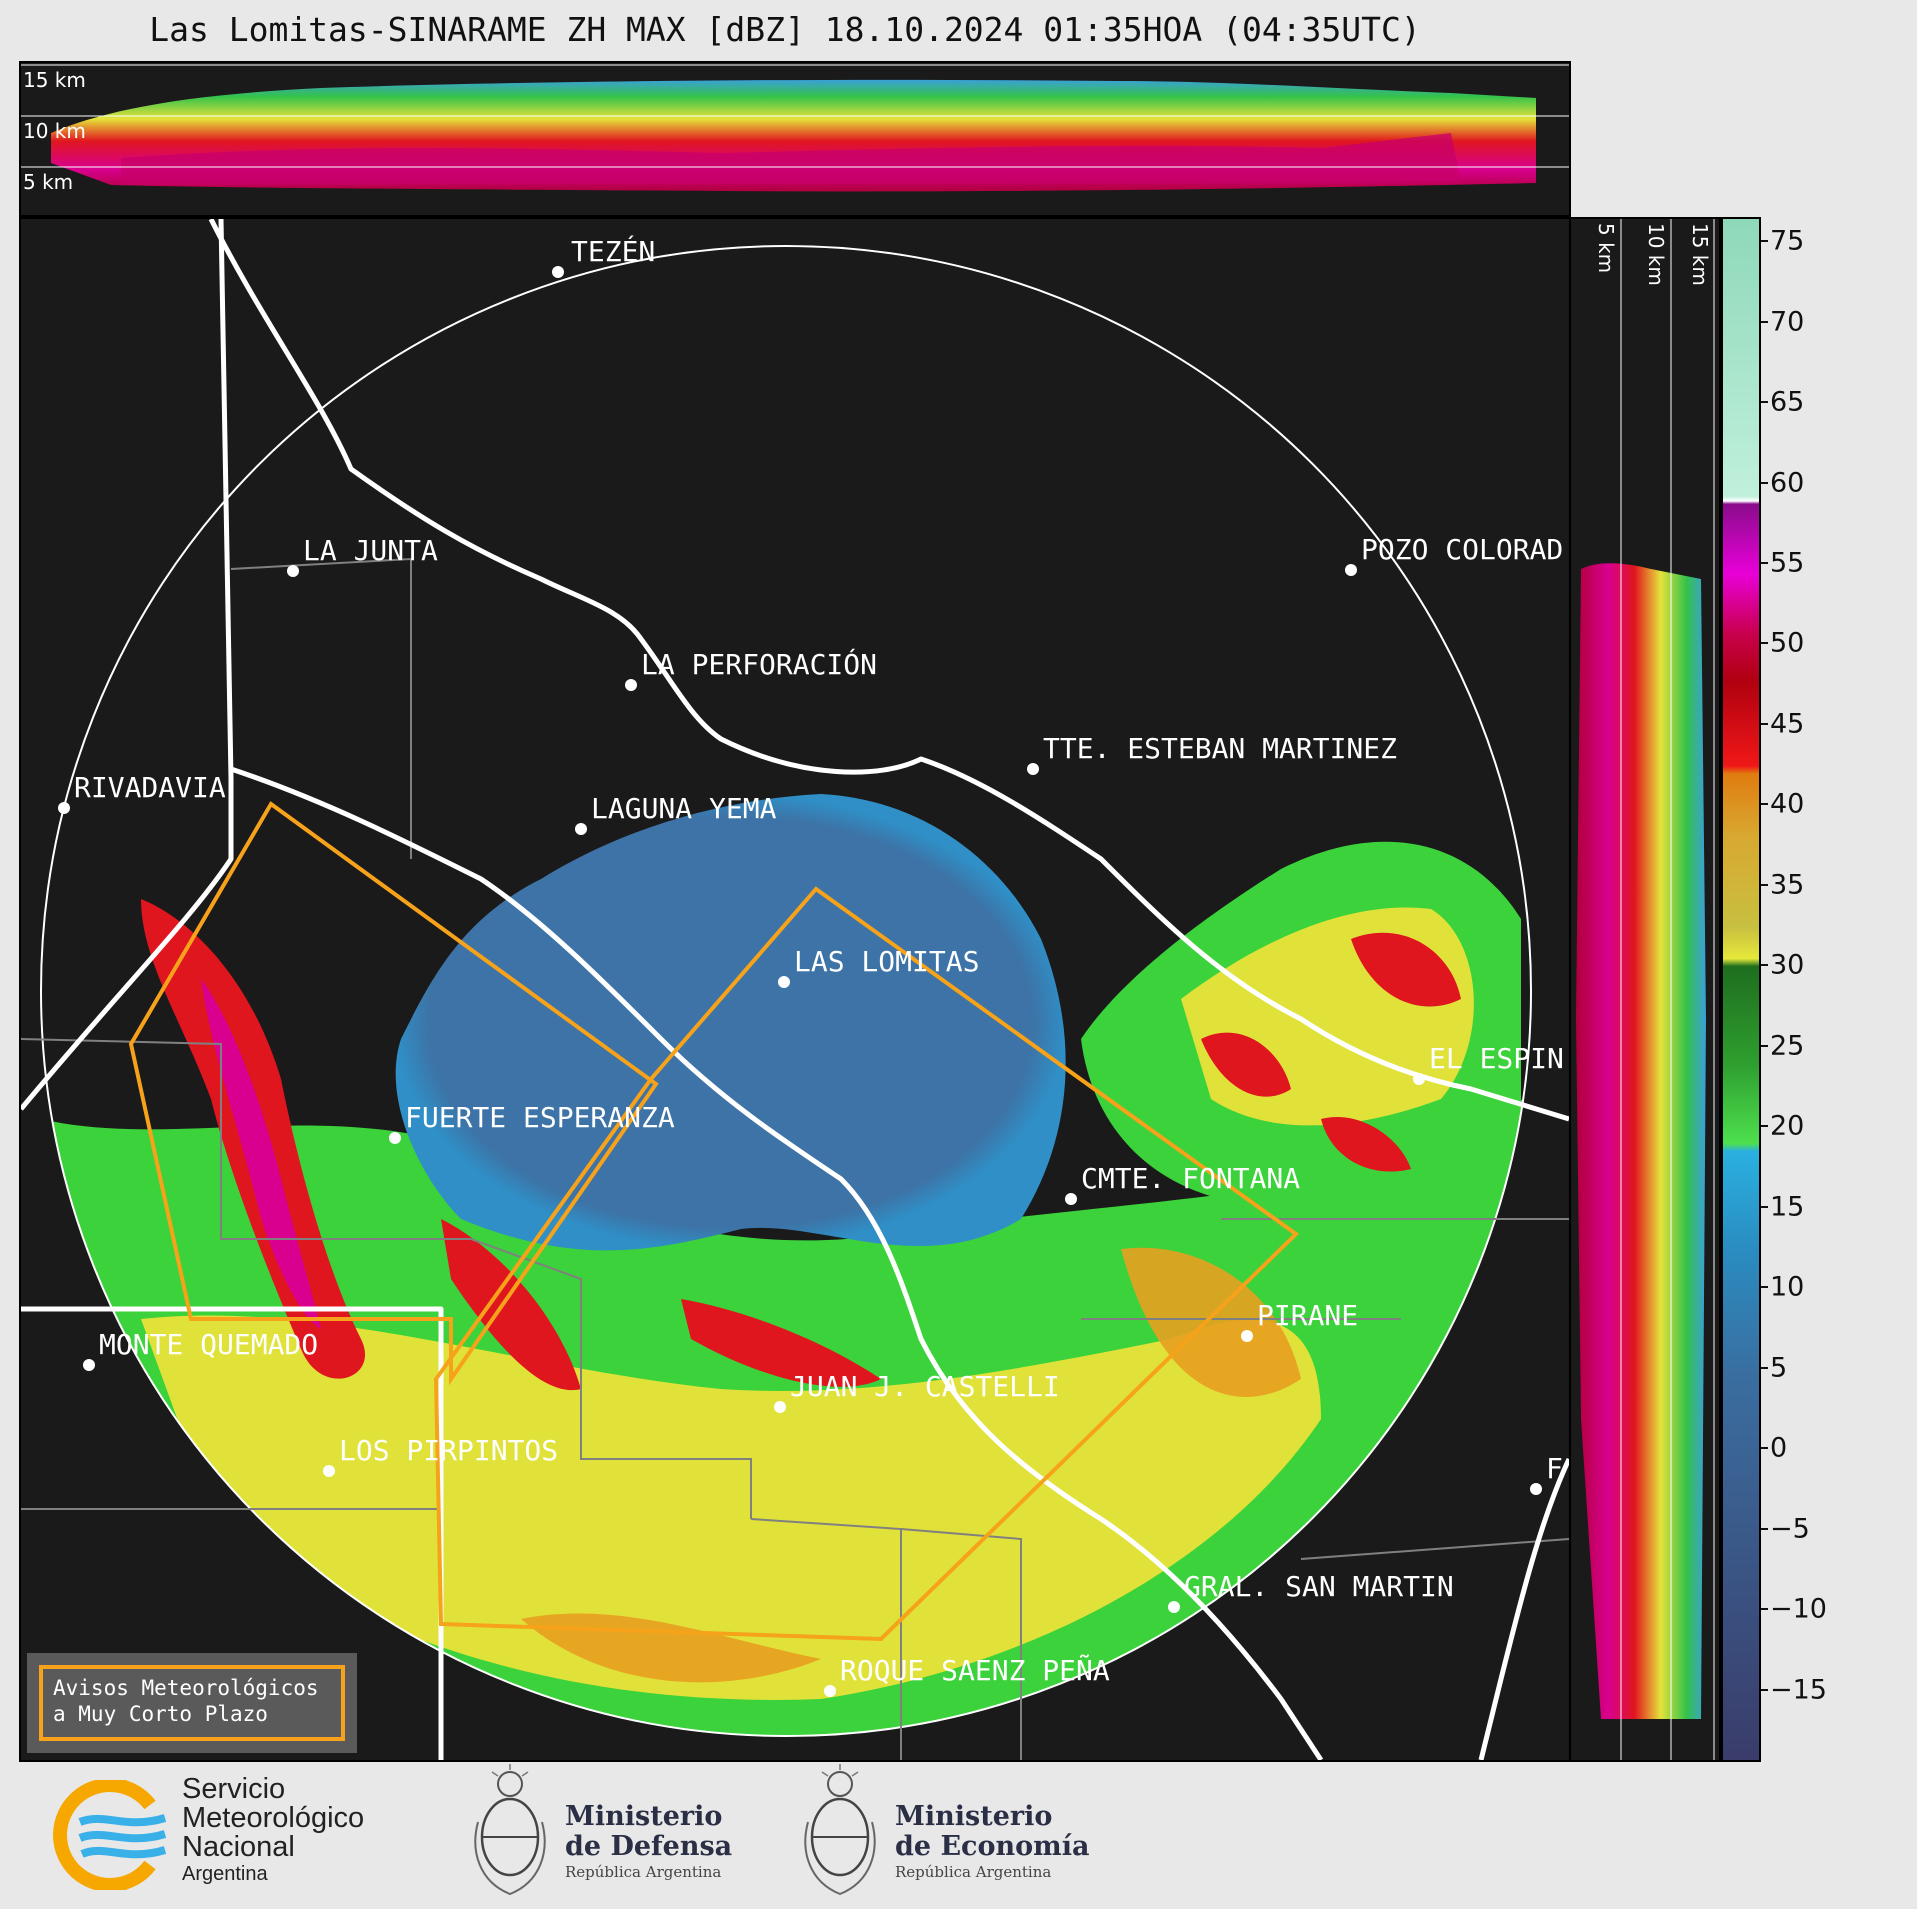 This screenshot has height=1909, width=1917. What do you see at coordinates (661, 1305) in the screenshot?
I see `echo-central-red` at bounding box center [661, 1305].